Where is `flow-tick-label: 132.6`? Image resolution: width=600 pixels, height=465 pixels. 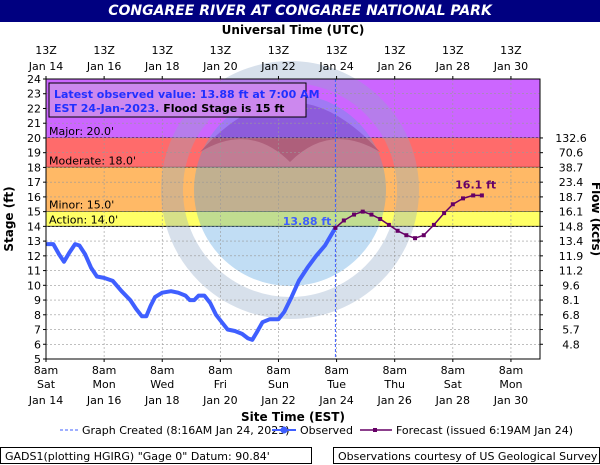 flow-tick-label: 132.6 is located at coordinates (571, 138).